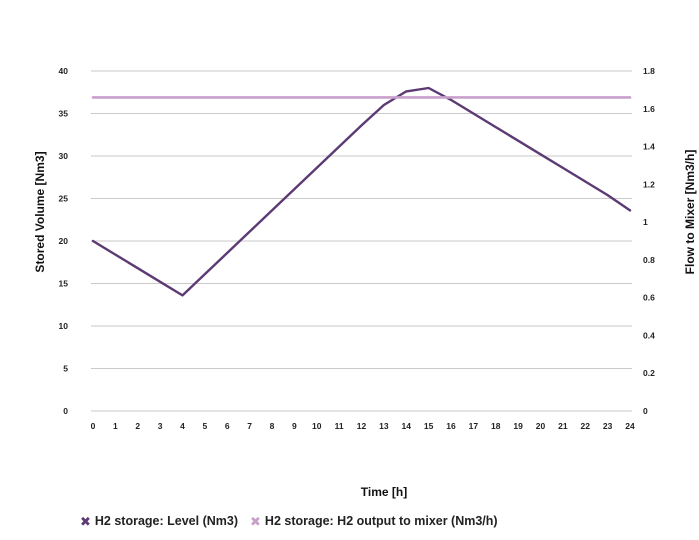 The height and width of the screenshot is (540, 699). Describe the element at coordinates (85, 521) in the screenshot. I see `legend-marker-level: ✖` at that location.